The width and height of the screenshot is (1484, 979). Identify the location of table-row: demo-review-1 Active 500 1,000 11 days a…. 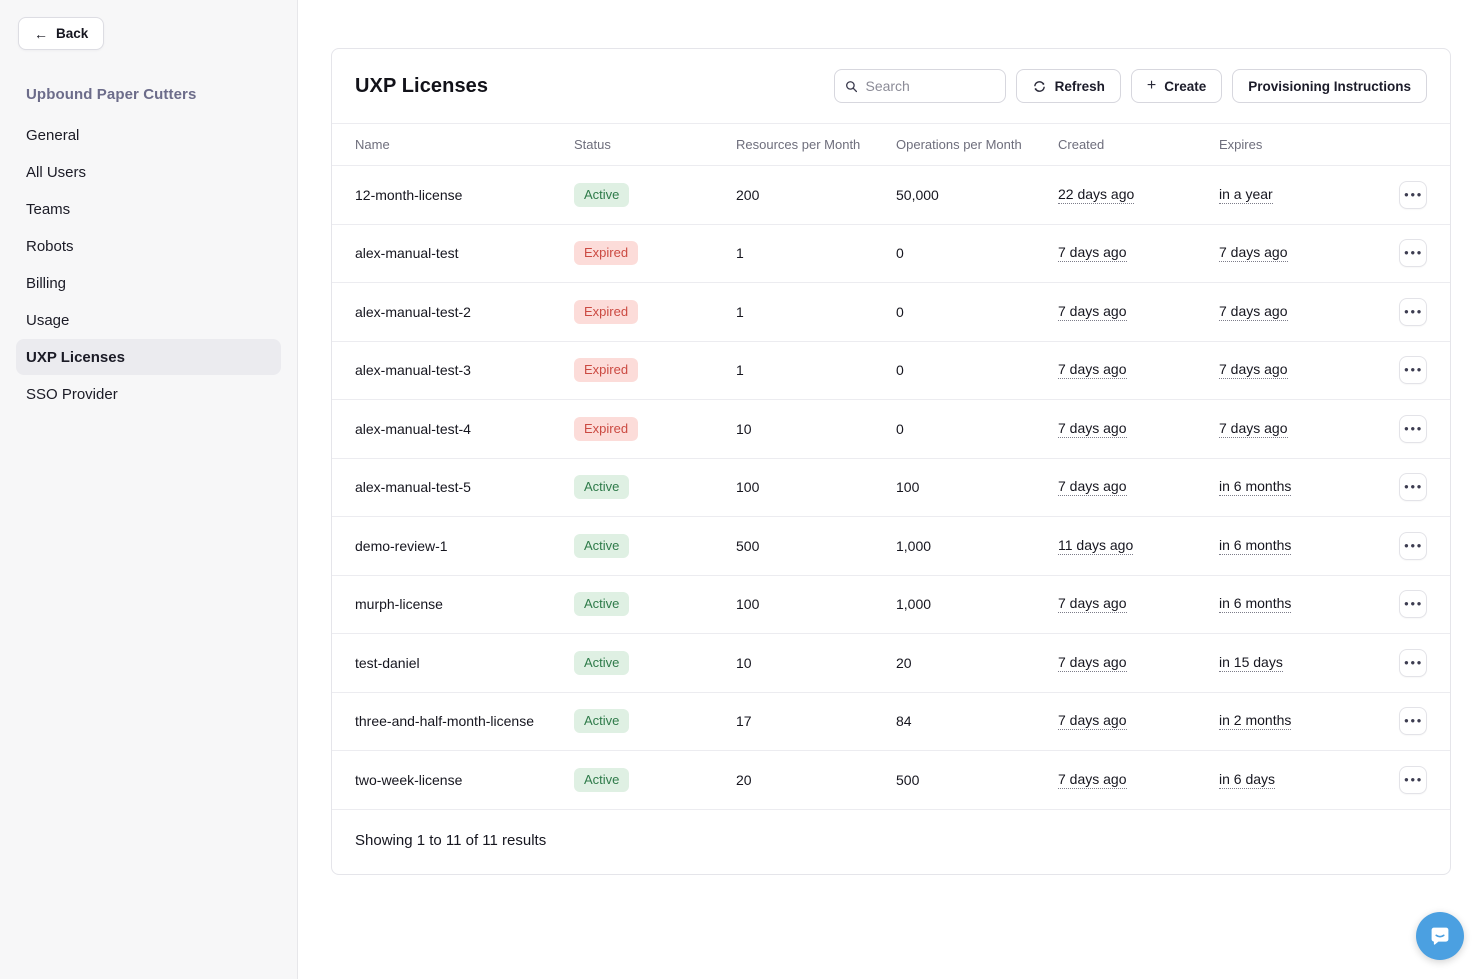
(891, 546).